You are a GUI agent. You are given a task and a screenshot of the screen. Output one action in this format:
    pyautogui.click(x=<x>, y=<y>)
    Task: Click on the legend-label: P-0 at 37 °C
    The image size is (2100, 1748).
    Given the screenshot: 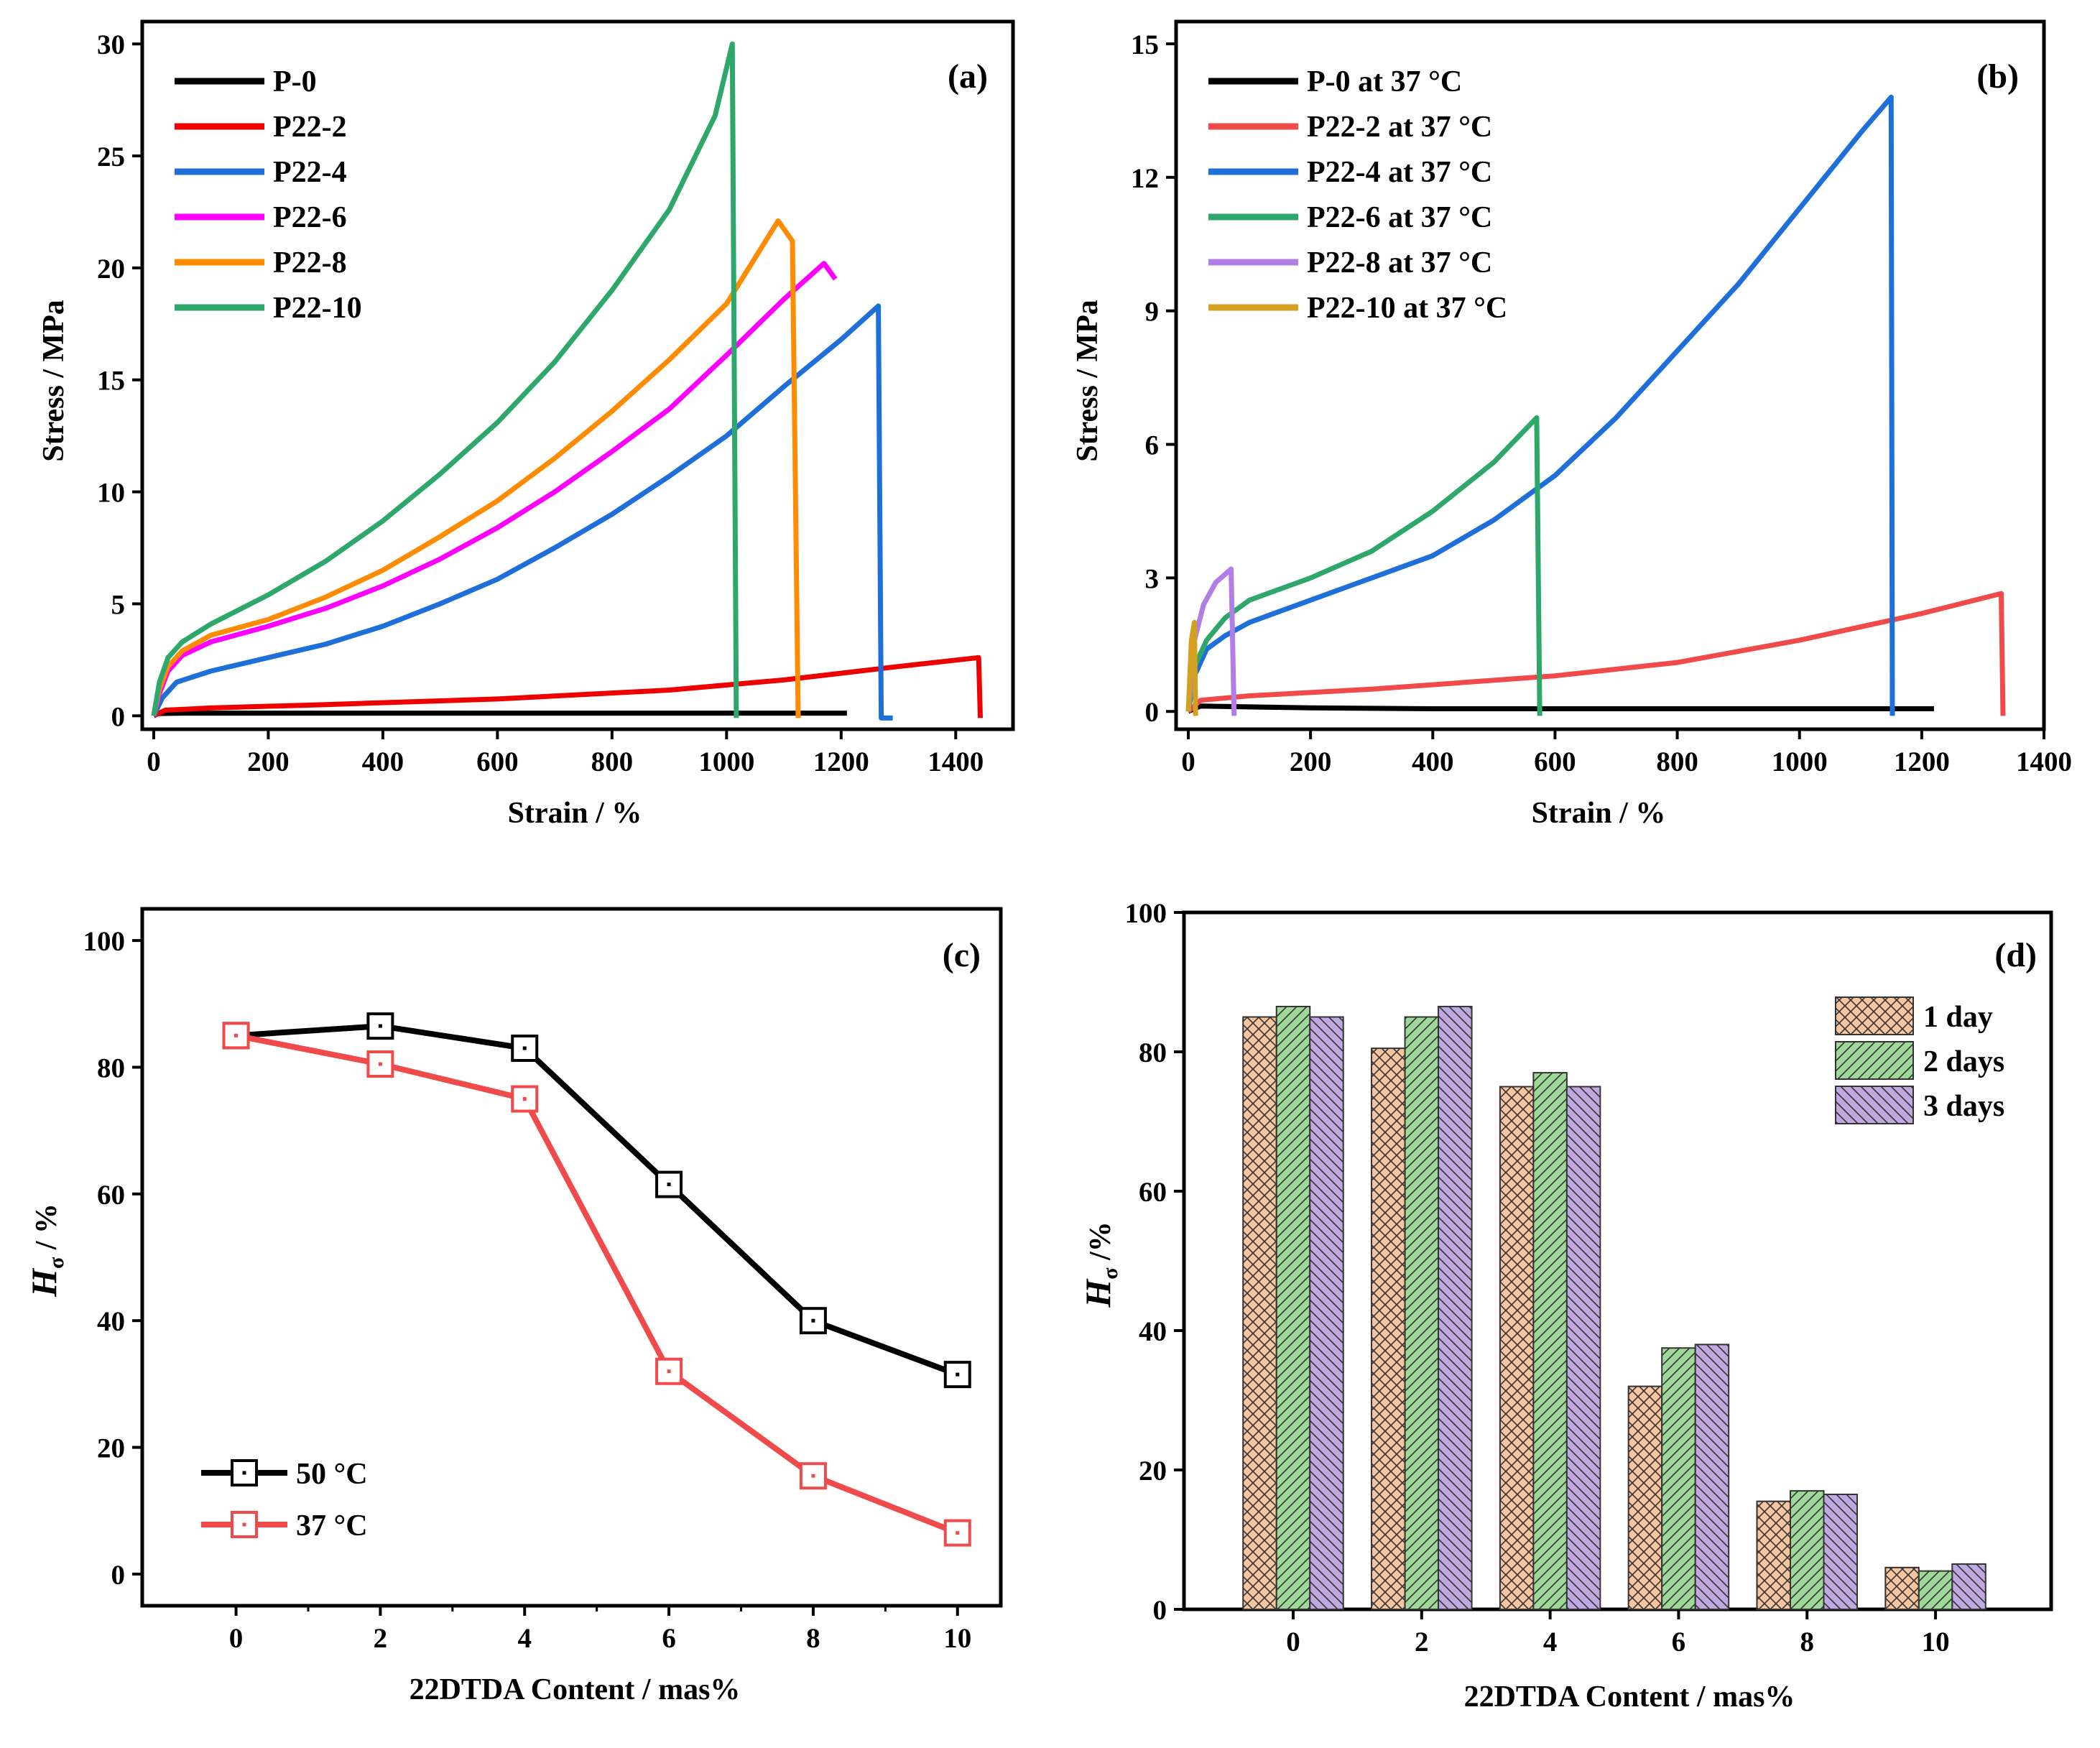 What is the action you would take?
    pyautogui.click(x=1385, y=81)
    